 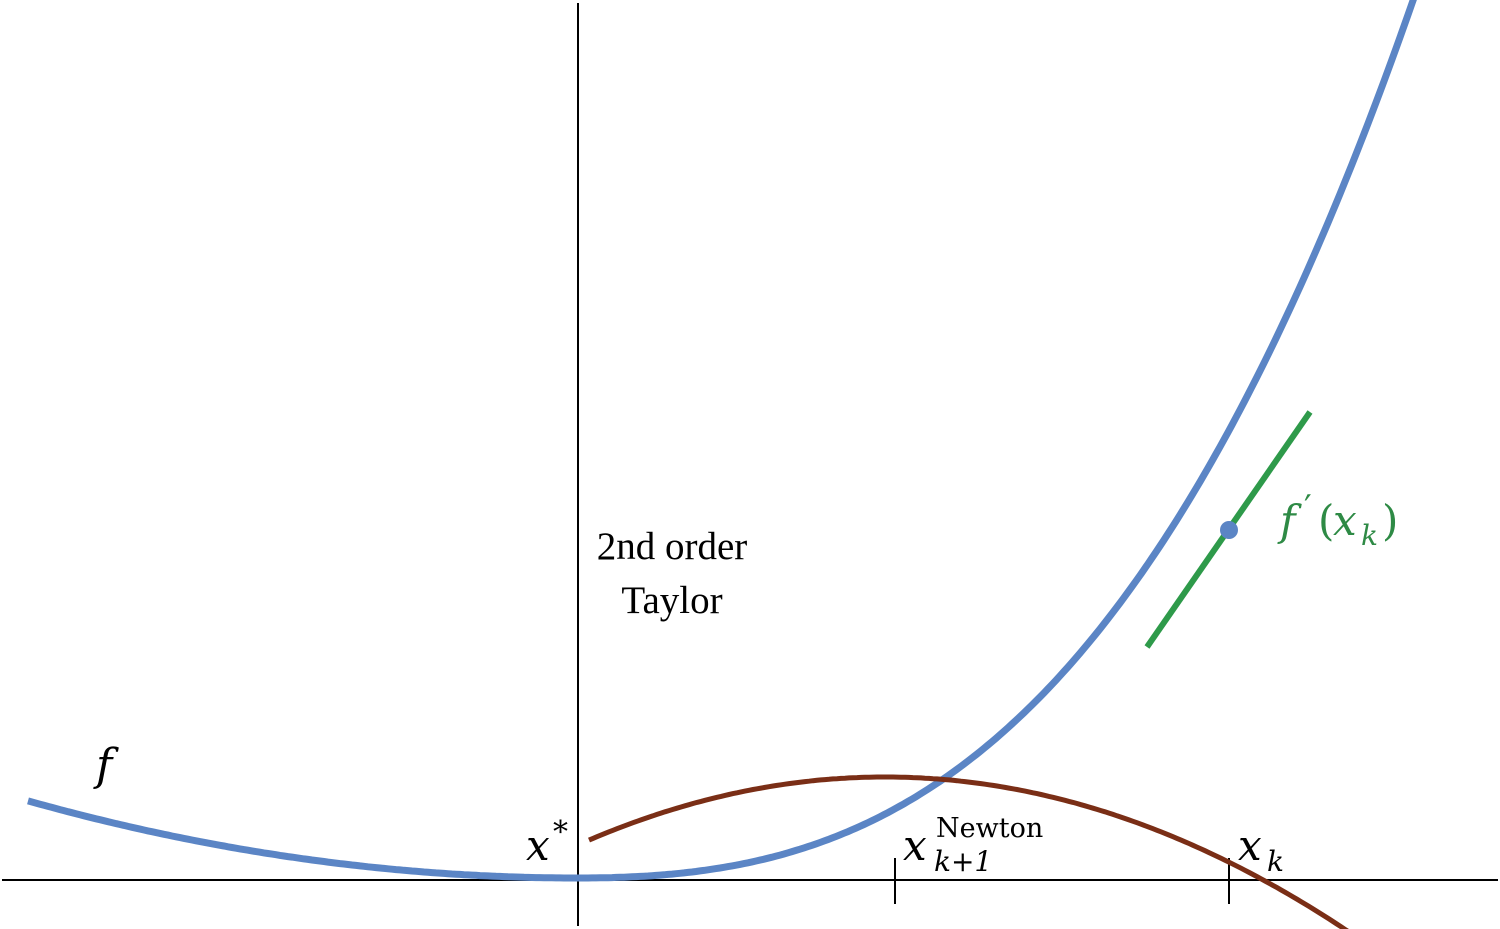 What do you see at coordinates (1345, 520) in the screenshot?
I see `derivative-label-var: x` at bounding box center [1345, 520].